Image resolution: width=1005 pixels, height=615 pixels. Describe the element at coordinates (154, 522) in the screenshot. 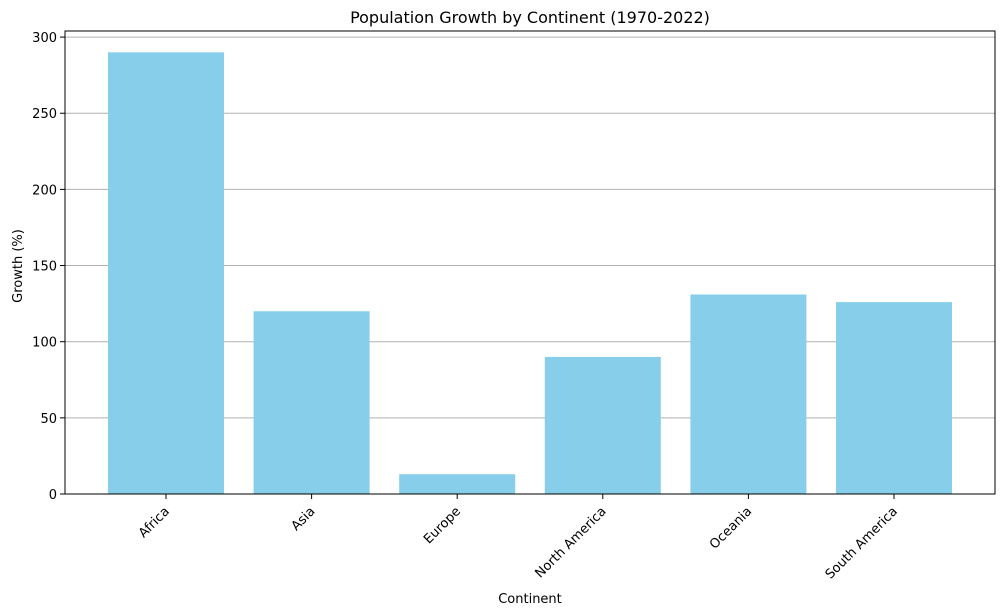

I see `x-tick-label: Africa` at that location.